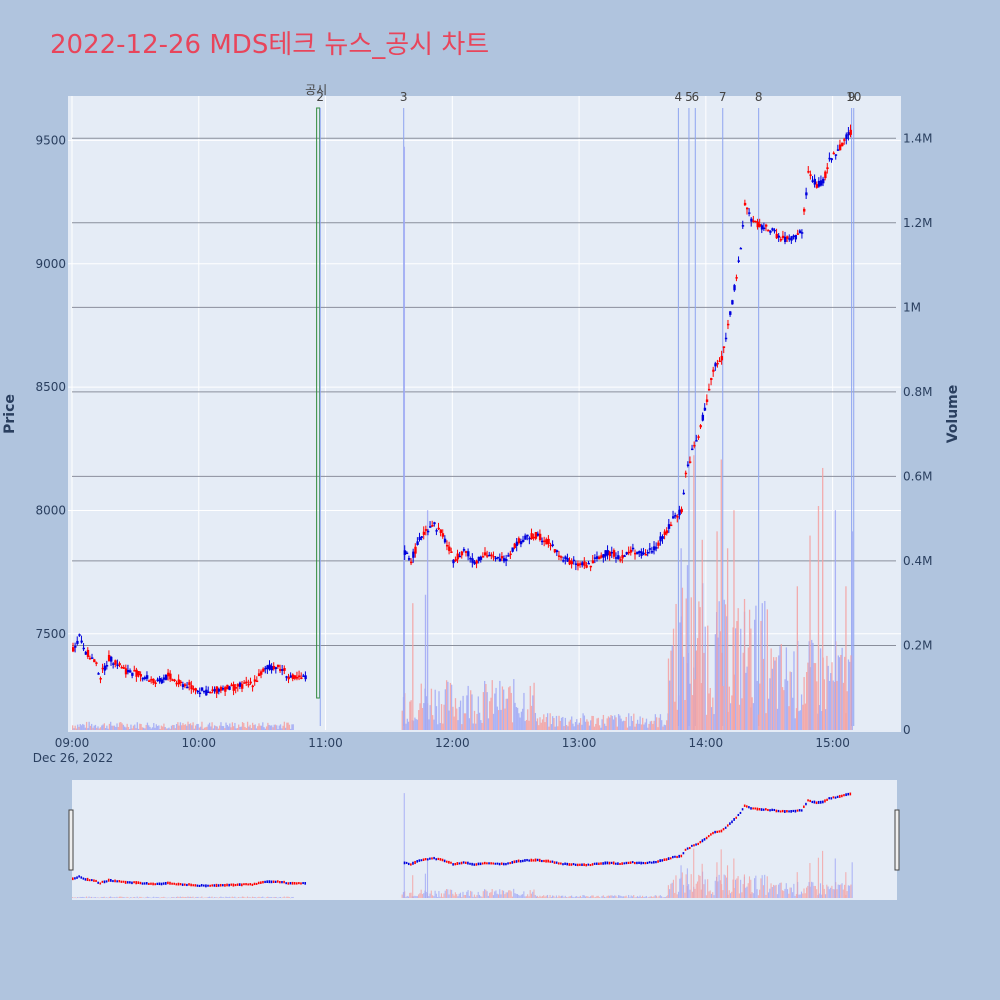 Image resolution: width=1000 pixels, height=1000 pixels. I want to click on range-slider, so click(484, 840).